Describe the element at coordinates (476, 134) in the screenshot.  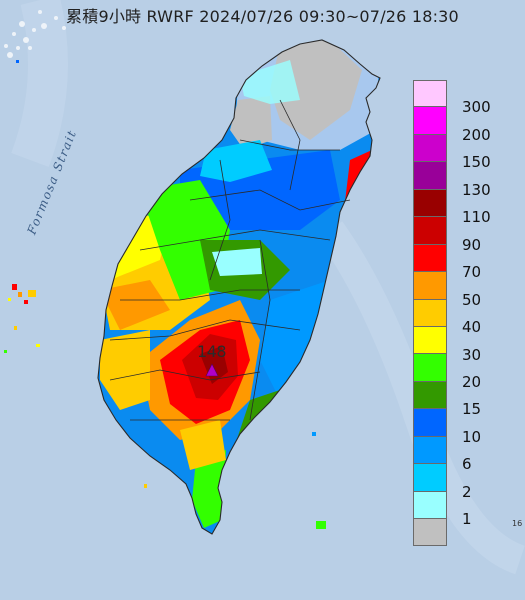
I see `legend-label: 200` at that location.